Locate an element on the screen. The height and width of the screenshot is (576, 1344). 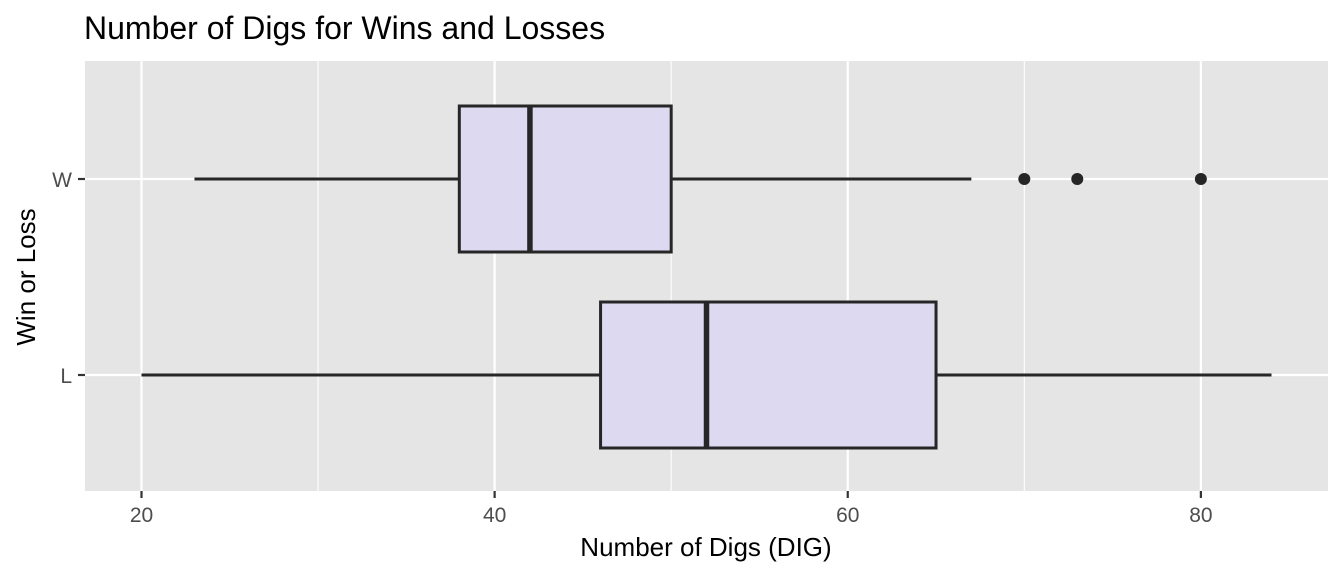
y-tick-label: W is located at coordinates (62, 180).